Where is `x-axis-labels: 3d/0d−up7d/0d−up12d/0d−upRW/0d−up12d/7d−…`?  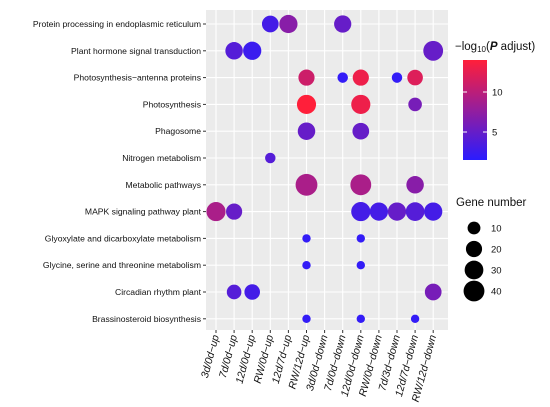 x-axis-labels: 3d/0d−up7d/0d−up12d/0d−upRW/0d−up12d/7d−… is located at coordinates (319, 369).